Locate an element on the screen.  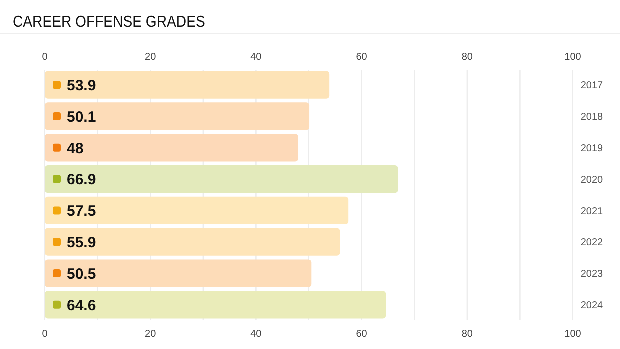
data-label: 50.5 is located at coordinates (81, 274).